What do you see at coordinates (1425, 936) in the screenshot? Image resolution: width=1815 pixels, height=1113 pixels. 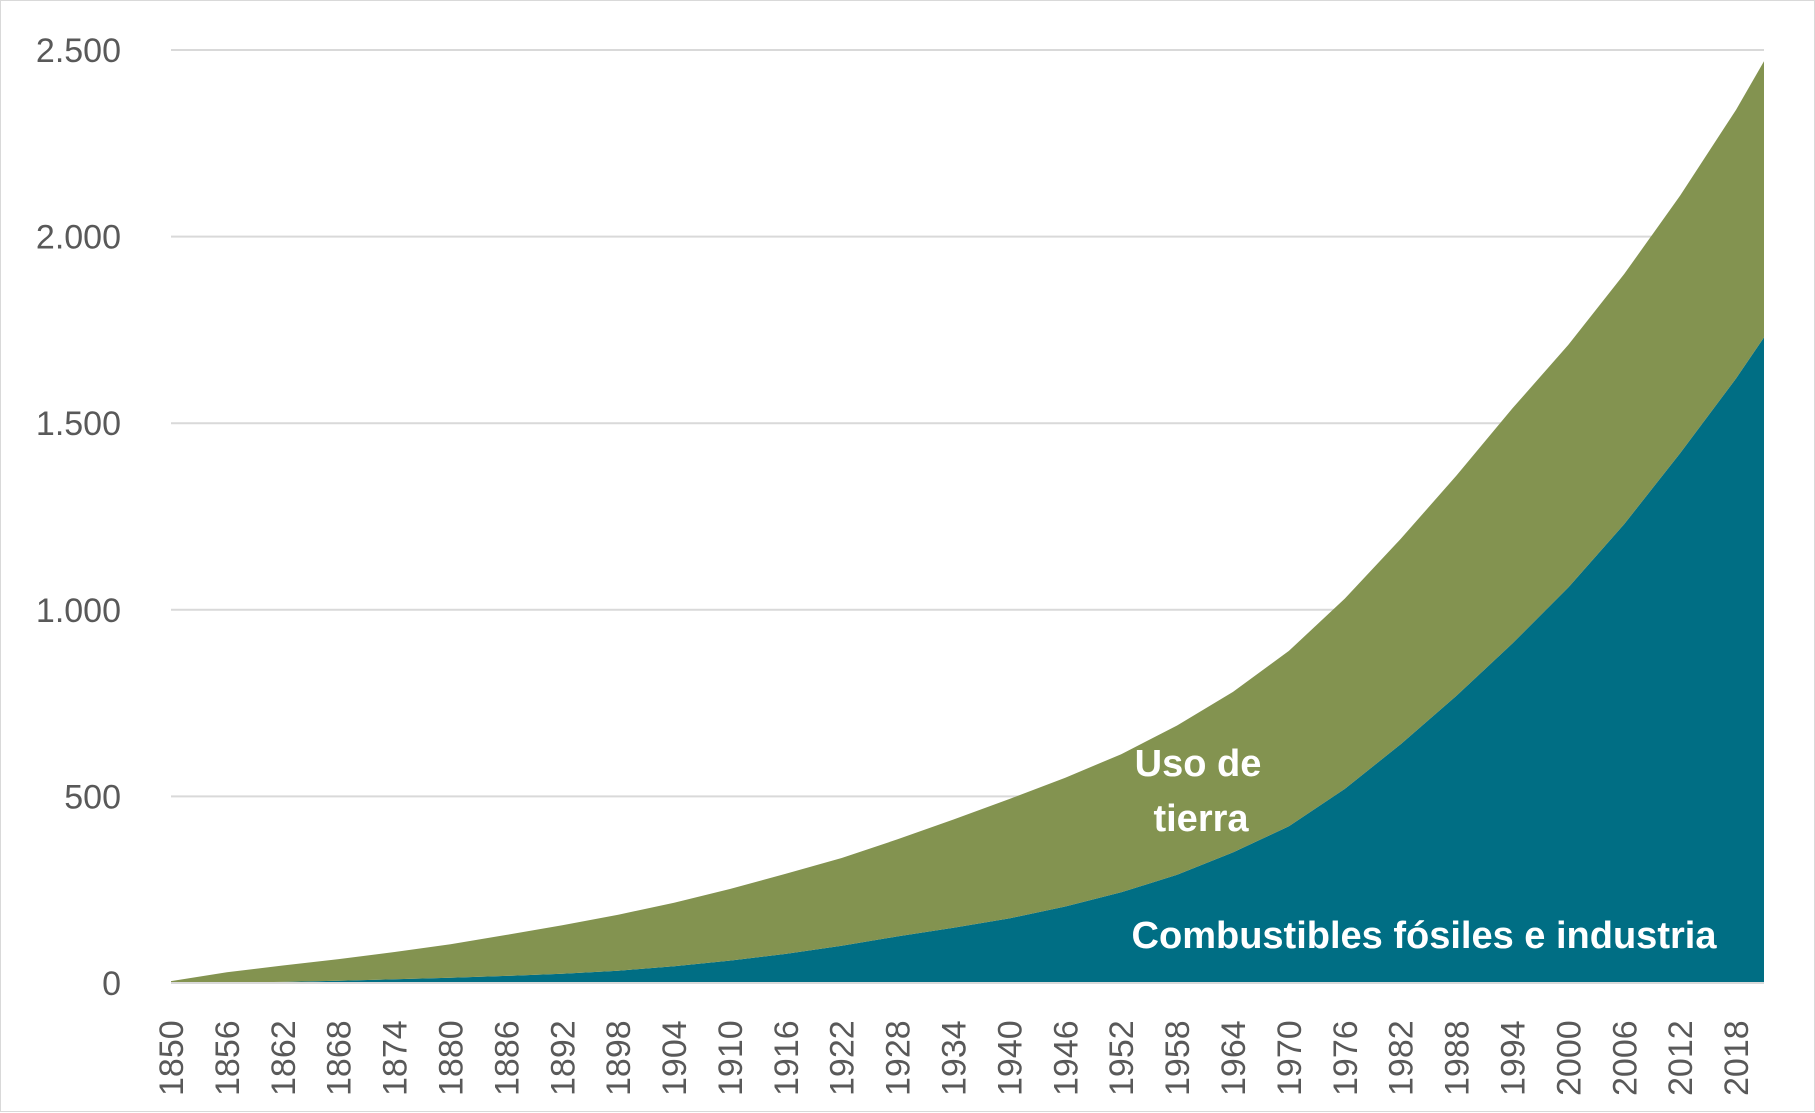 I see `fossil-industry-label: Combustibles fósiles e industria` at bounding box center [1425, 936].